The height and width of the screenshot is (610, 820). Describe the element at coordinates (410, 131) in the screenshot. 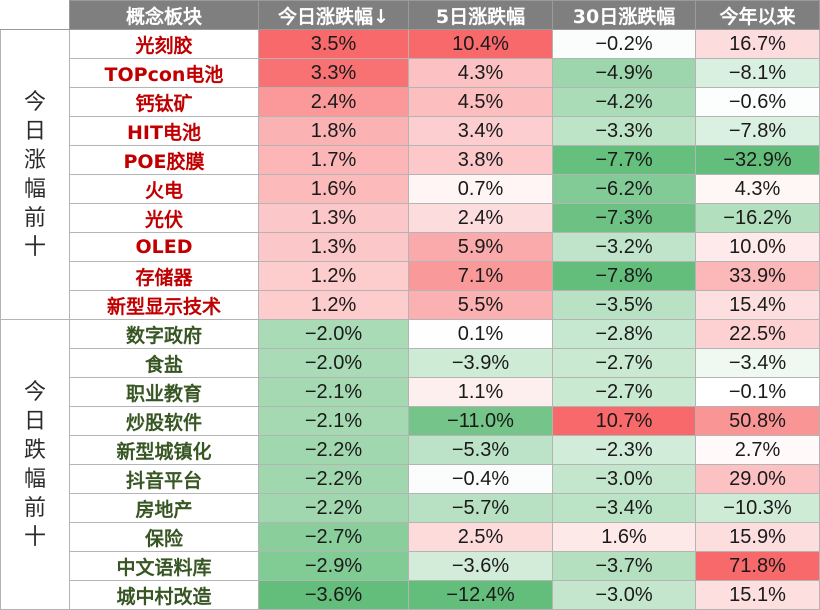

I see `table-row: HIT电池 1.8% 3.4% −3.3% −7.8%` at that location.